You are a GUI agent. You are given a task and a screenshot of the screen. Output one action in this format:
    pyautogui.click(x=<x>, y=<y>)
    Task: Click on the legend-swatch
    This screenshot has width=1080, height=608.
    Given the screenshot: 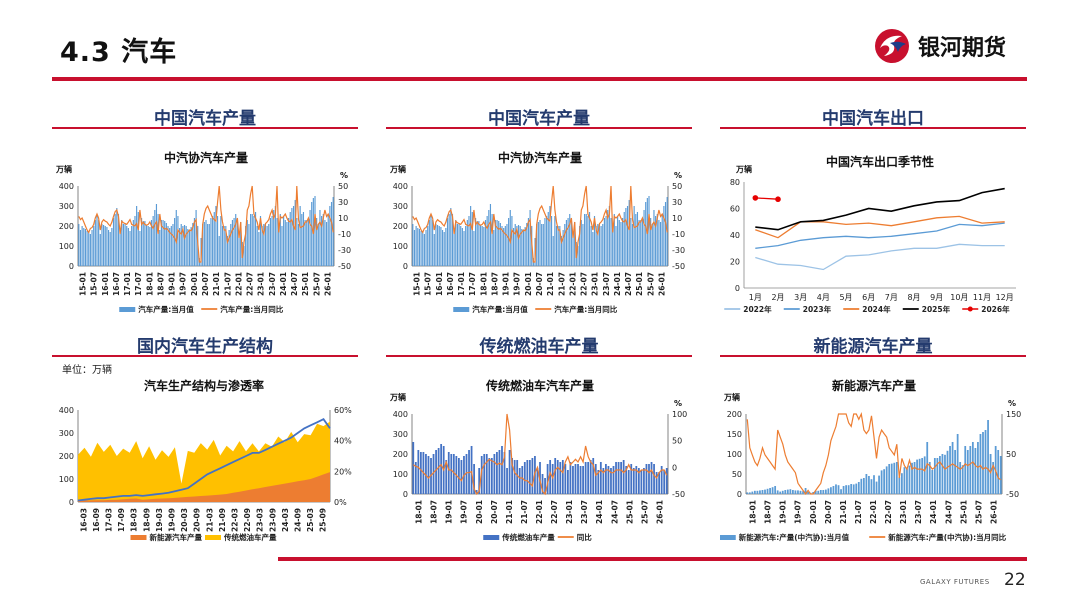 What is the action you would take?
    pyautogui.click(x=491, y=537)
    